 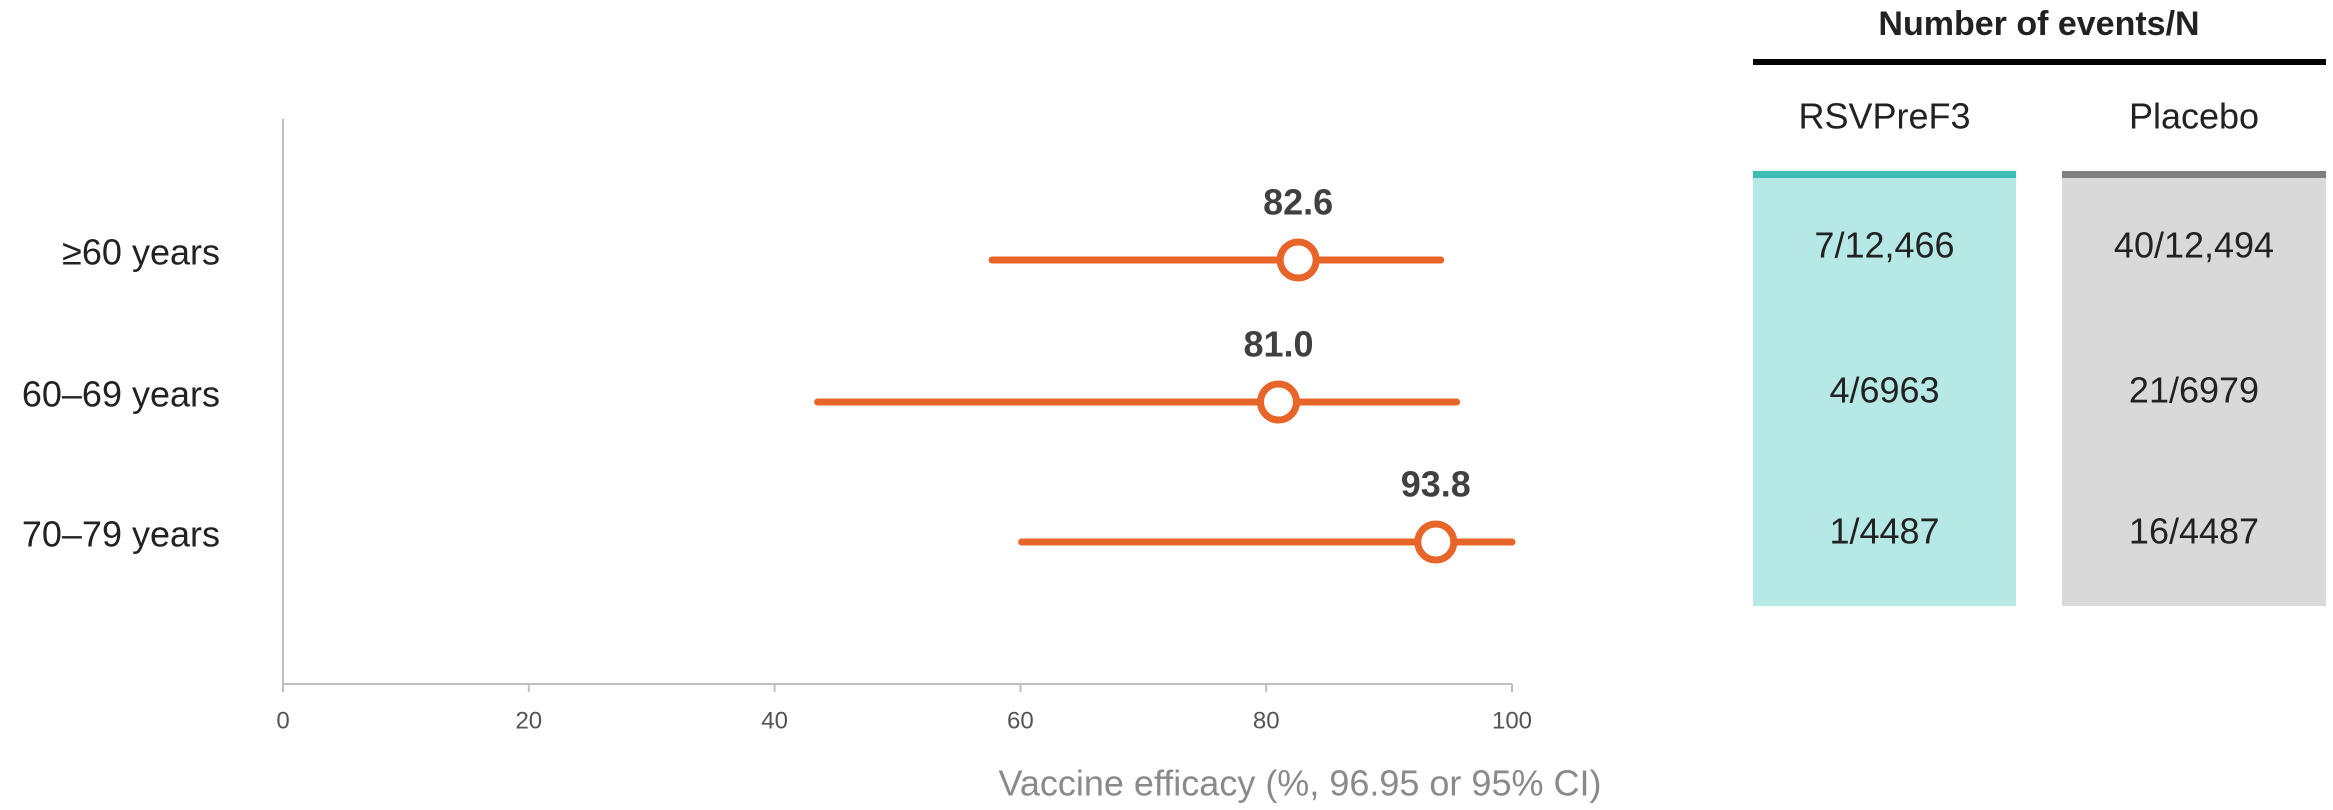 I want to click on x-tick-label: 0, so click(x=282, y=720).